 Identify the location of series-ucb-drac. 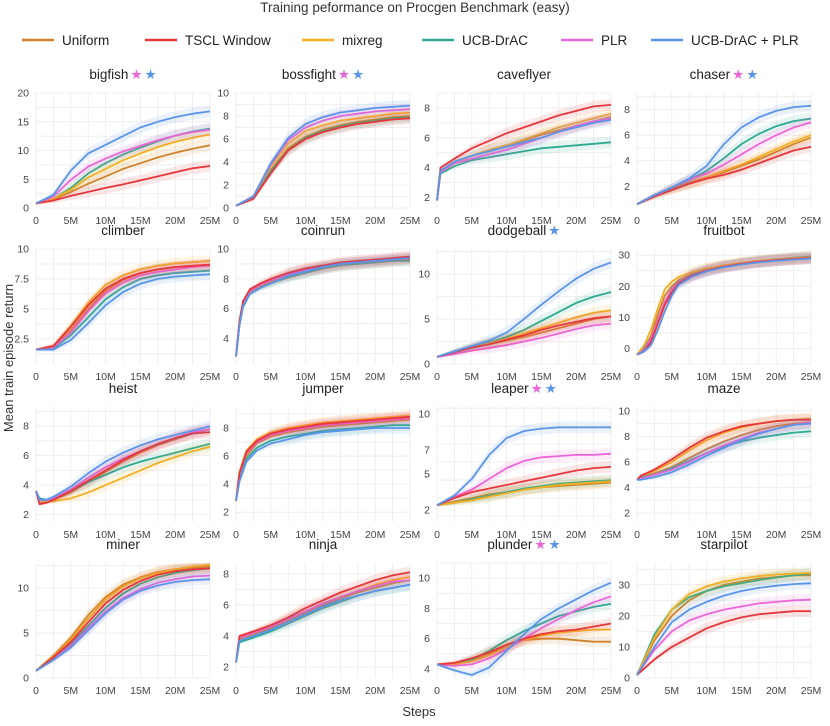
(322, 461).